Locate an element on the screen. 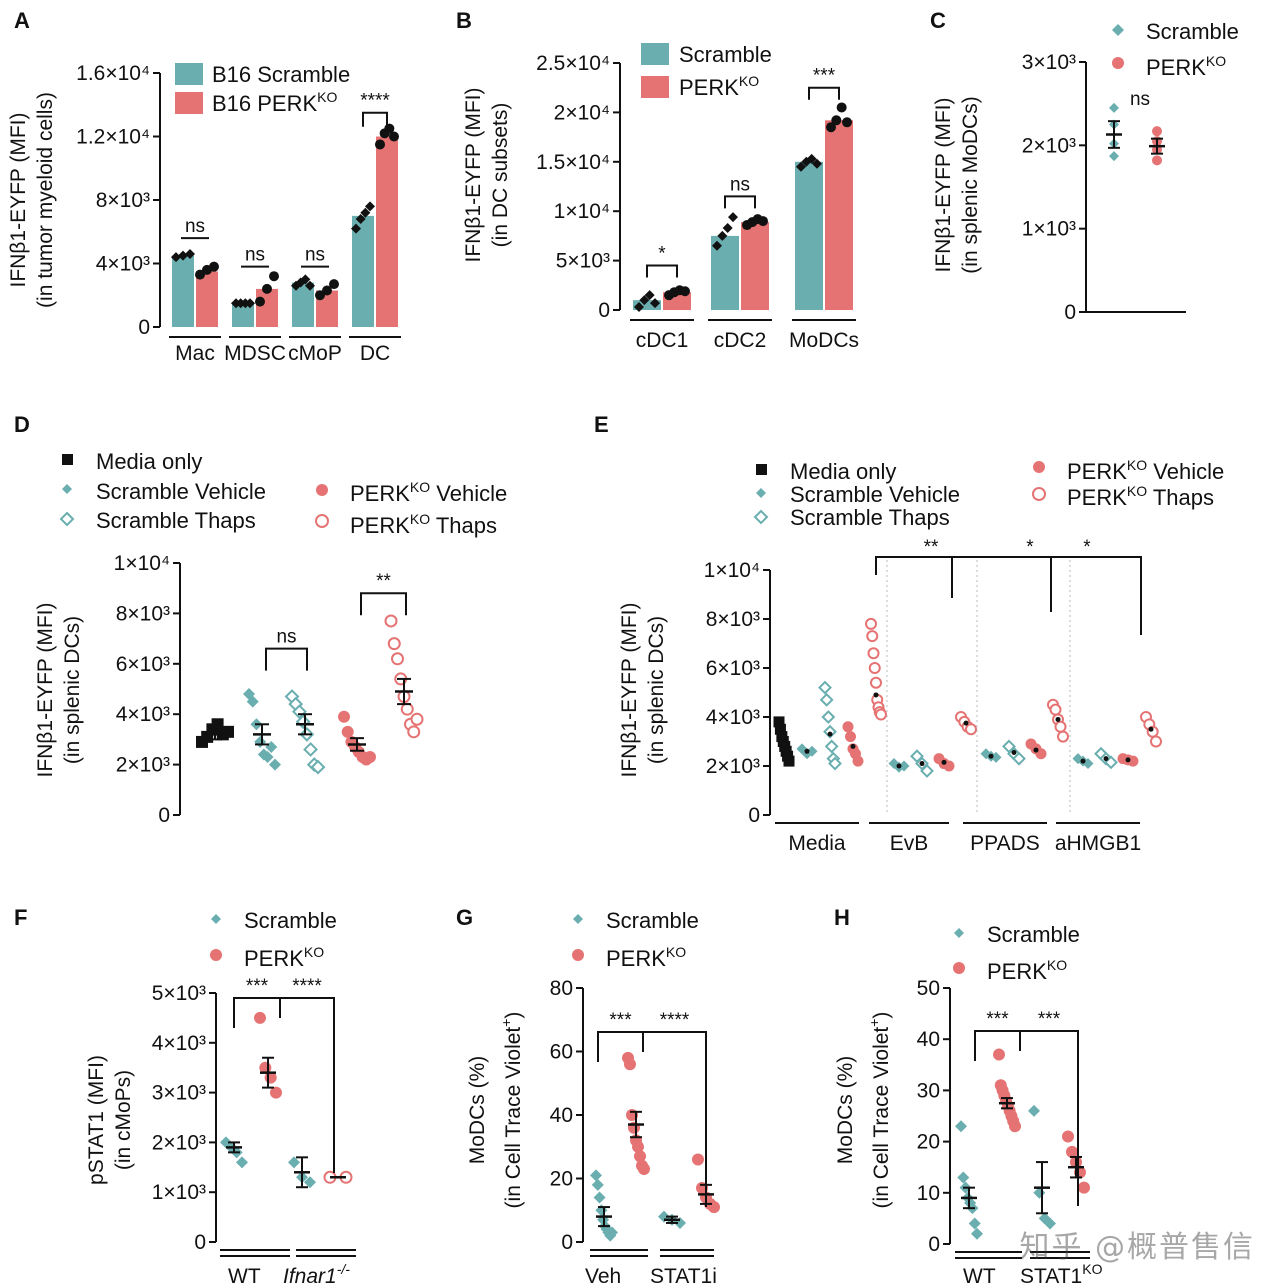  chart-marks: Mac MDSC cMoP DC ns ns ns **** is located at coordinates (285, 228).